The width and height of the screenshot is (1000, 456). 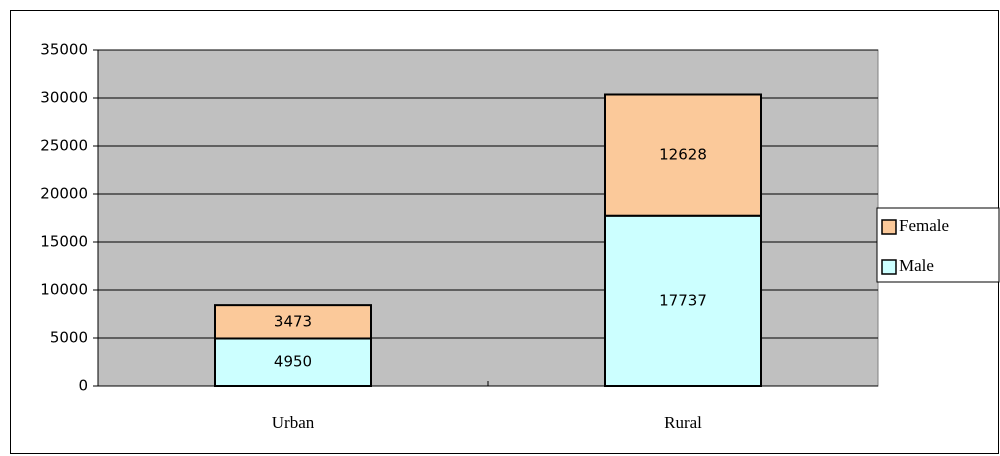 I want to click on y-tick-label: 30000, so click(x=64, y=98).